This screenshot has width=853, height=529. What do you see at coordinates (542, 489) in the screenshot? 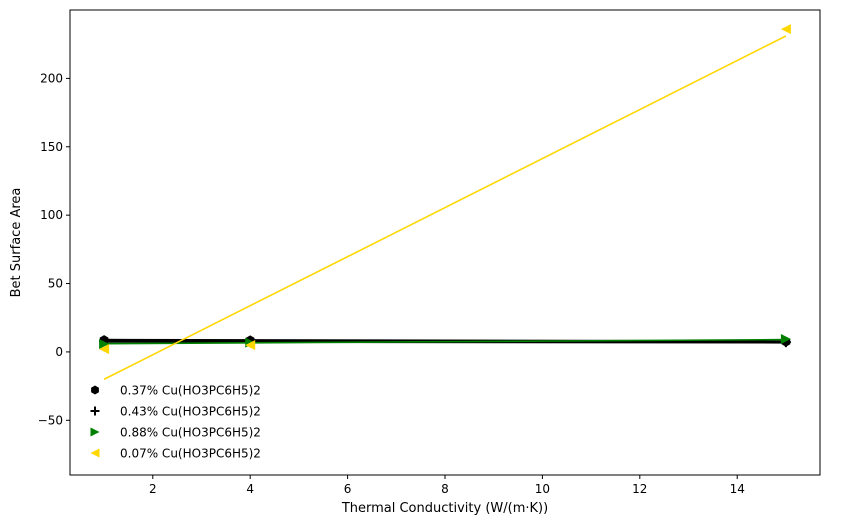
I see `x-tick-label: 10` at bounding box center [542, 489].